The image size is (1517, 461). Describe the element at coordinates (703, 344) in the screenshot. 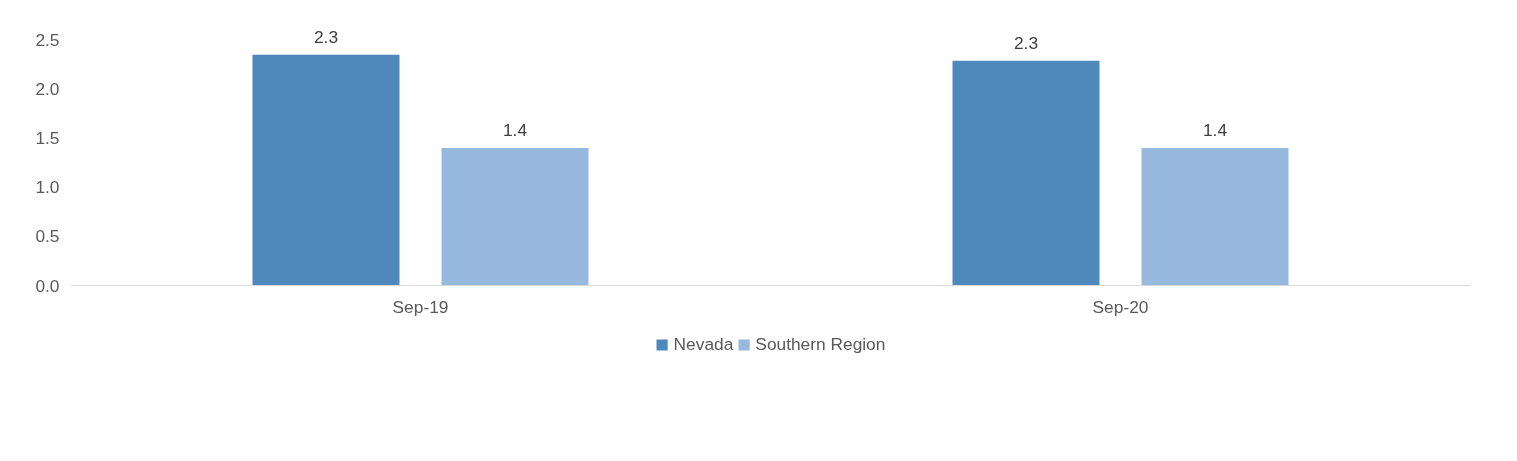

I see `legend-label: Nevada` at that location.